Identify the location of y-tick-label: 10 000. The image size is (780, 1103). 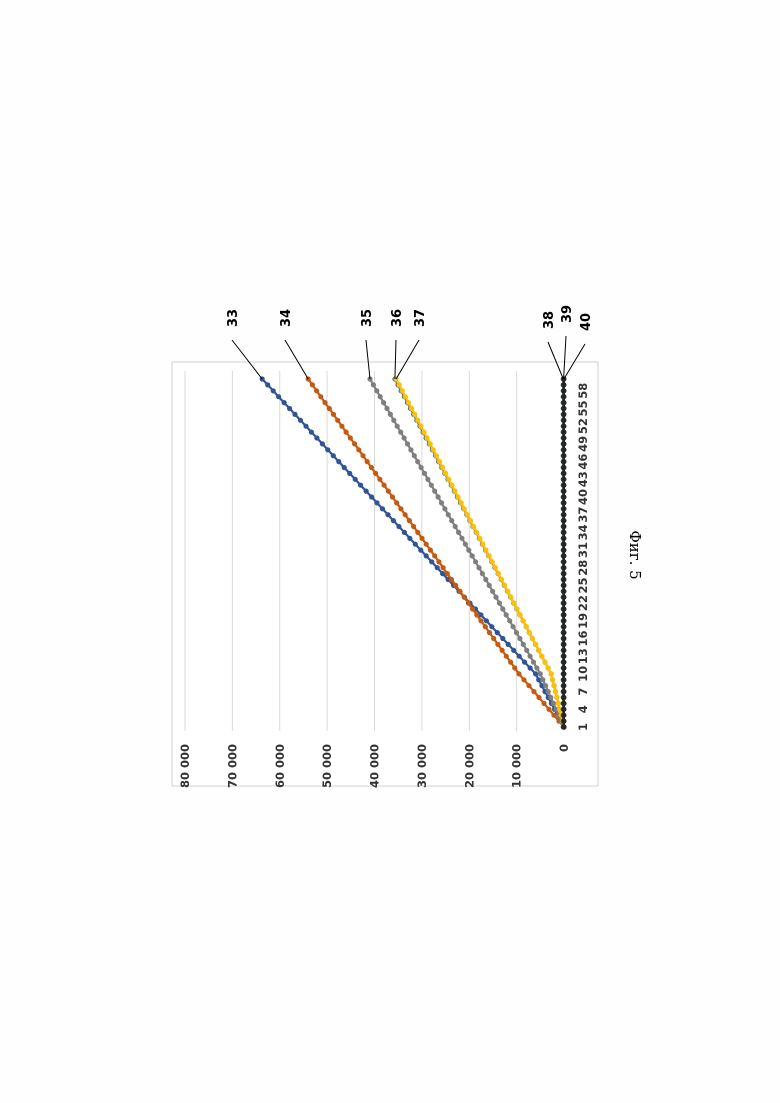
(517, 766).